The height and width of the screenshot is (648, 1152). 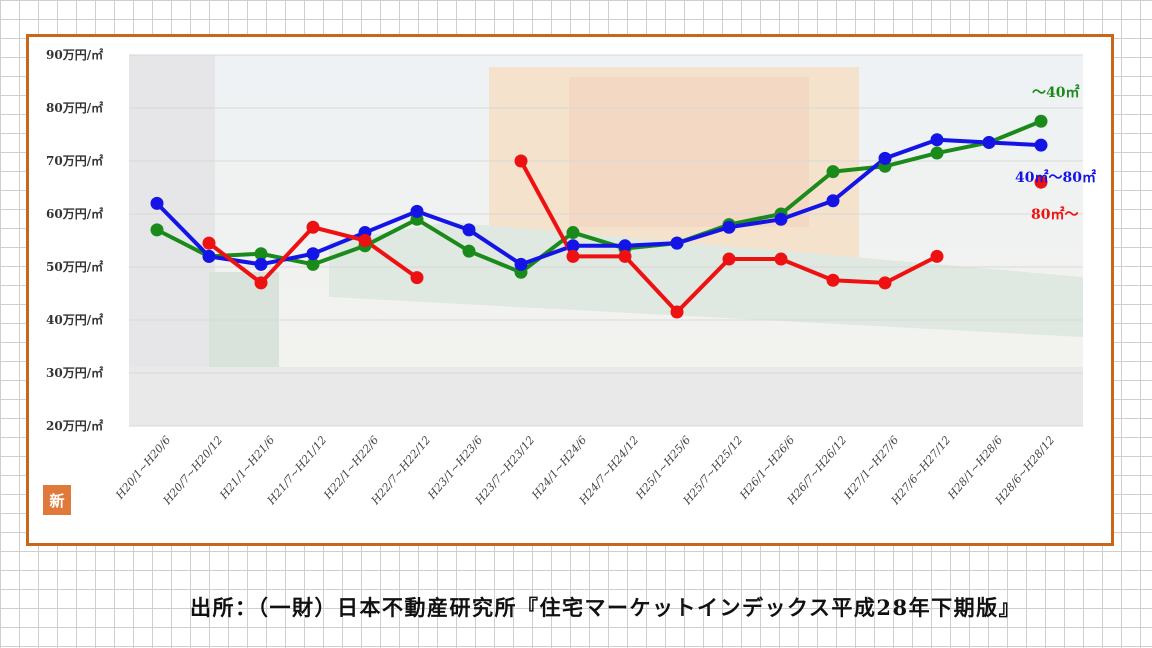 What do you see at coordinates (1055, 153) in the screenshot?
I see `series-labels: ～40㎡ 40㎡～80㎡ 80㎡～` at bounding box center [1055, 153].